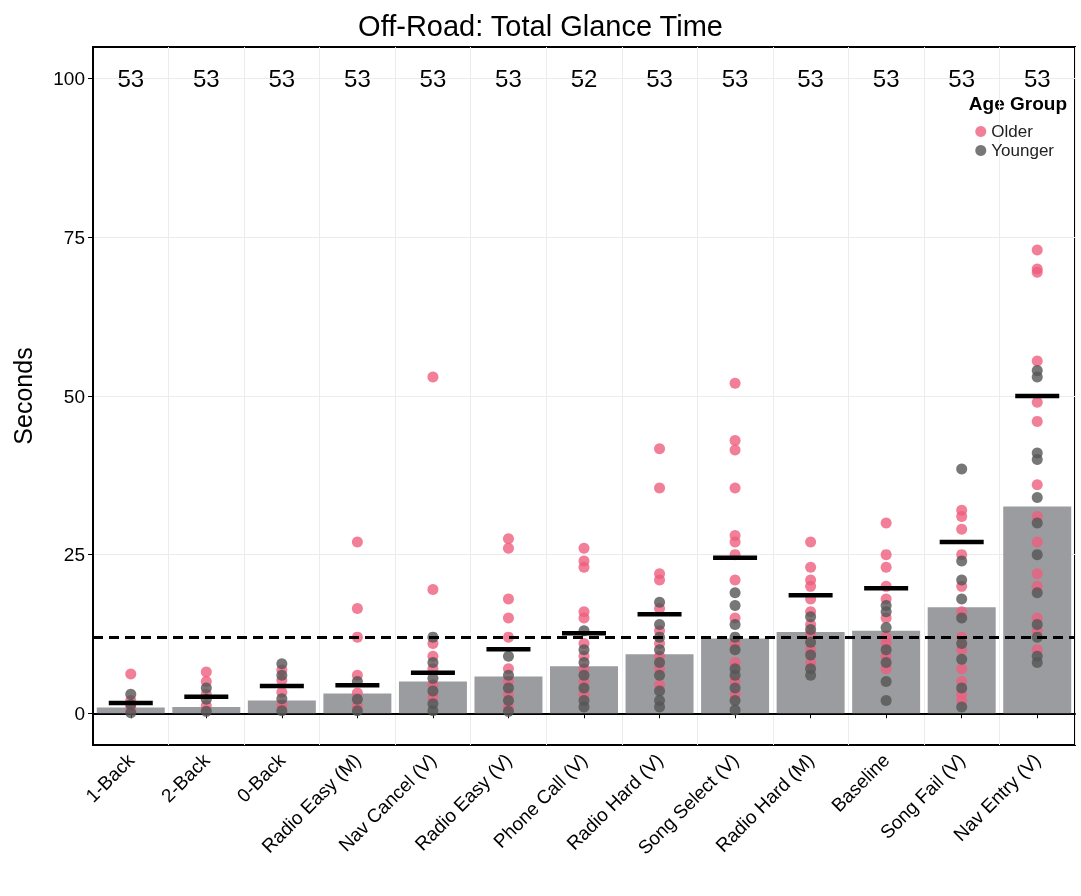 The image size is (1081, 896). What do you see at coordinates (74, 555) in the screenshot?
I see `y-tick-label: 25` at bounding box center [74, 555].